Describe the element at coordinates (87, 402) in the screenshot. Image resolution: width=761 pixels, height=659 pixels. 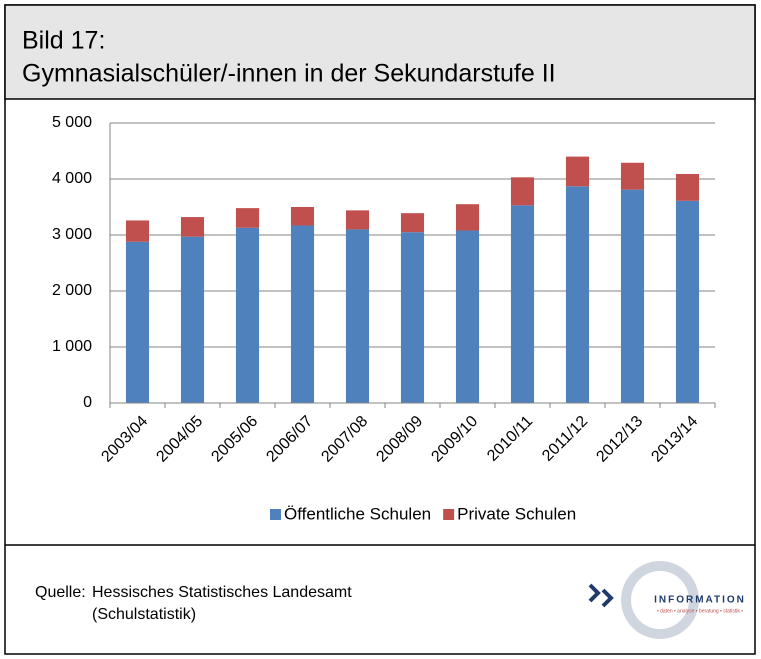
I see `y-tick-label: 0` at that location.